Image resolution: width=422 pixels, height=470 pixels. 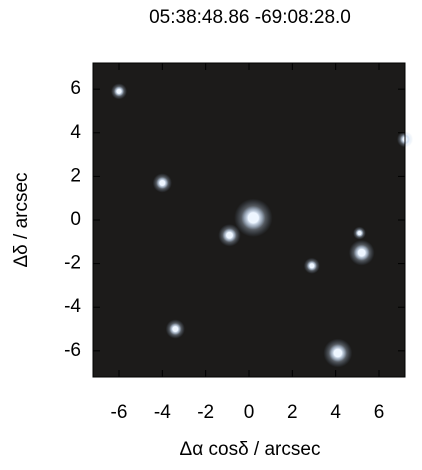 I want to click on x-tick-label: -2, so click(x=205, y=412).